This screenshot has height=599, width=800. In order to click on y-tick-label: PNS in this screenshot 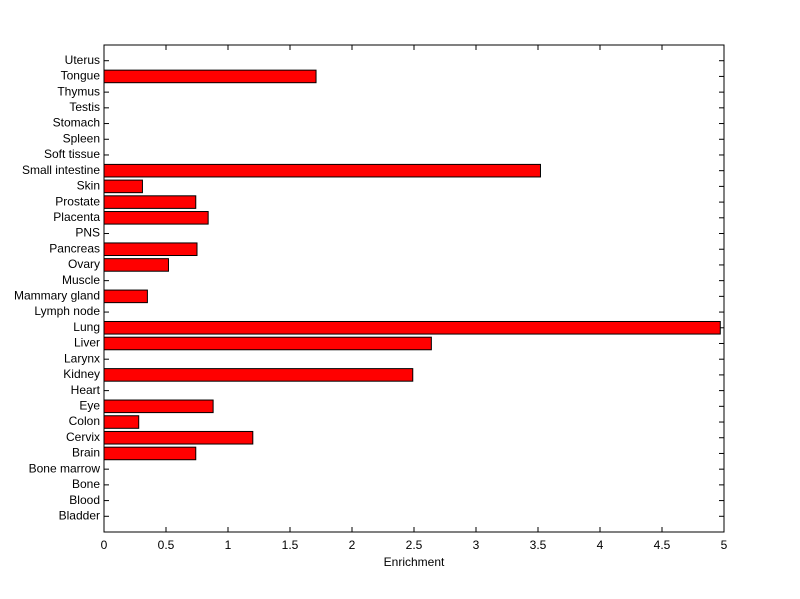, I will do `click(87, 233)`.